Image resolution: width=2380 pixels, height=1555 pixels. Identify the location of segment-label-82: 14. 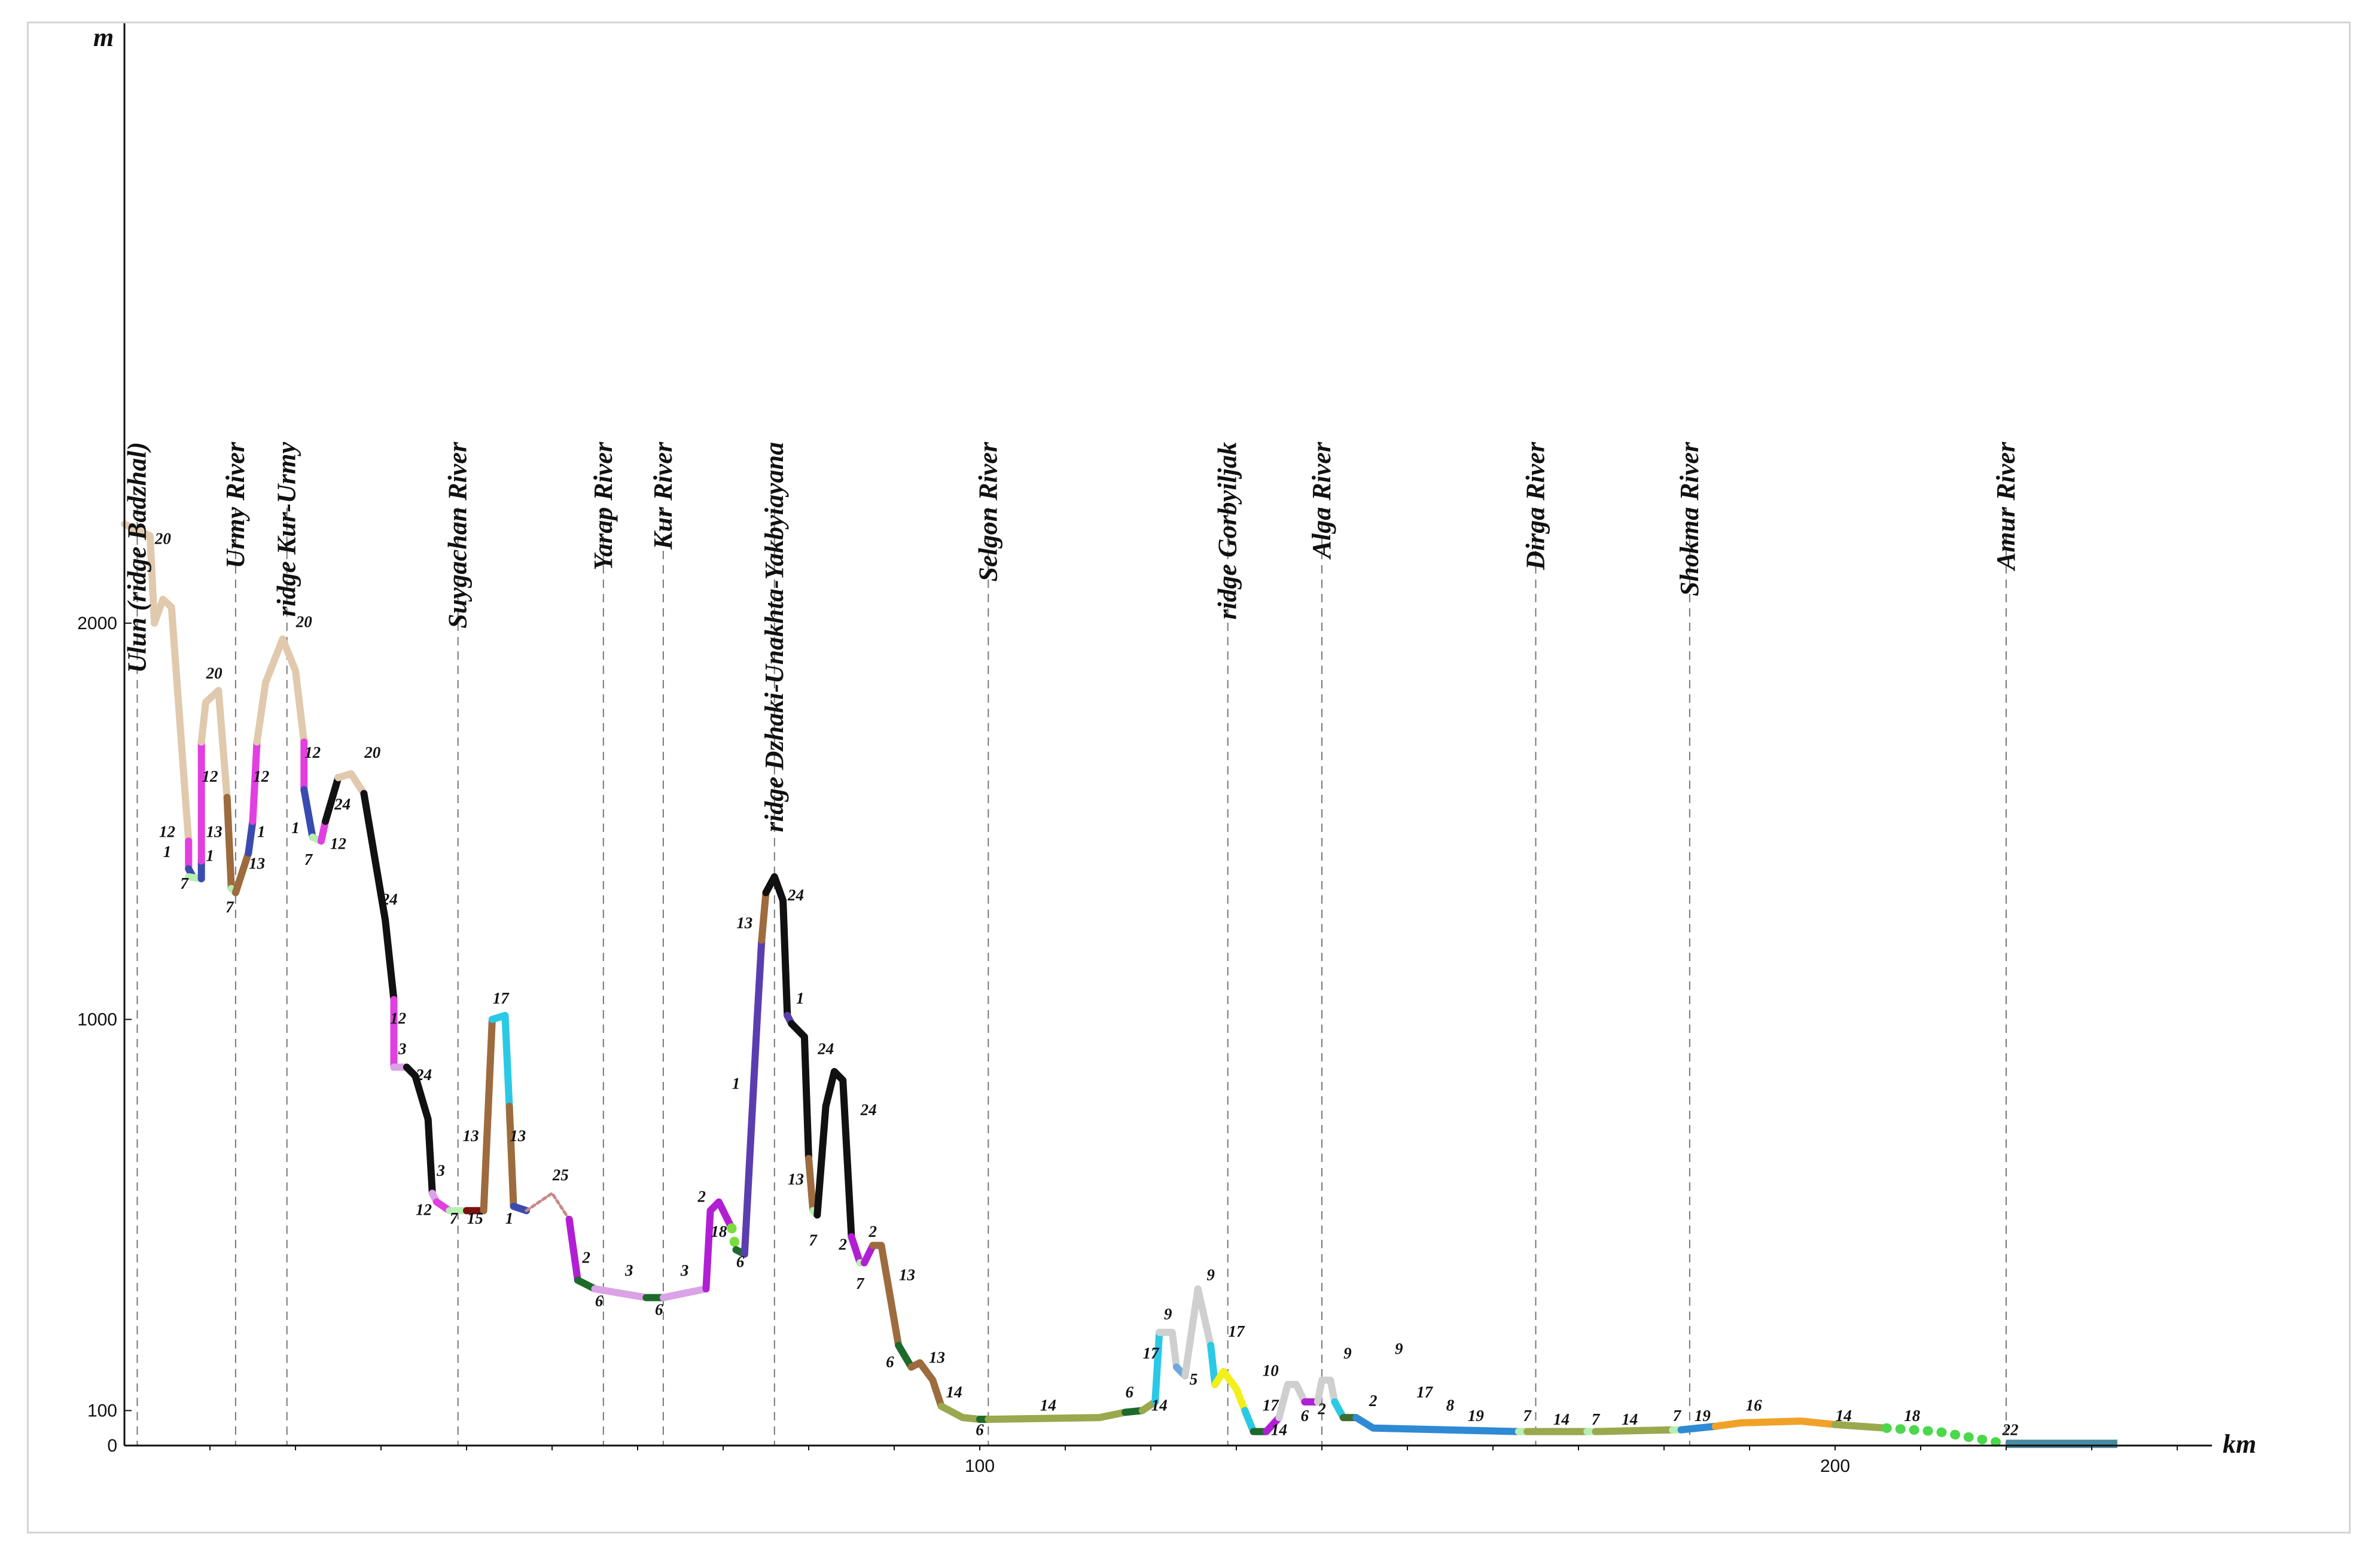
(1844, 1416).